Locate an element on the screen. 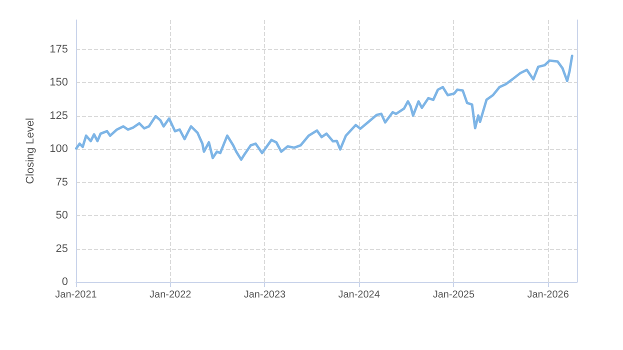 This screenshot has width=623, height=350. x-tick-label: Jan-2024 is located at coordinates (359, 295).